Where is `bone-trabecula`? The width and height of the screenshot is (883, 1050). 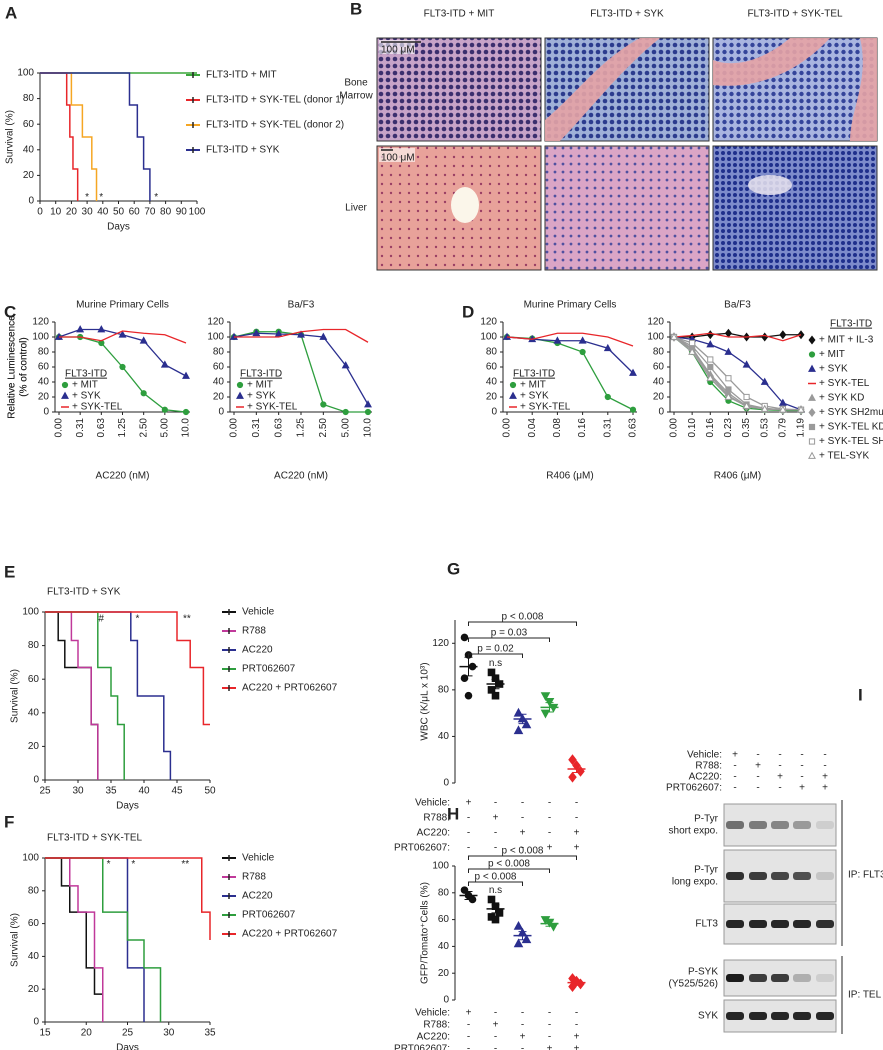
bone-trabecula is located at coordinates (771, 62).